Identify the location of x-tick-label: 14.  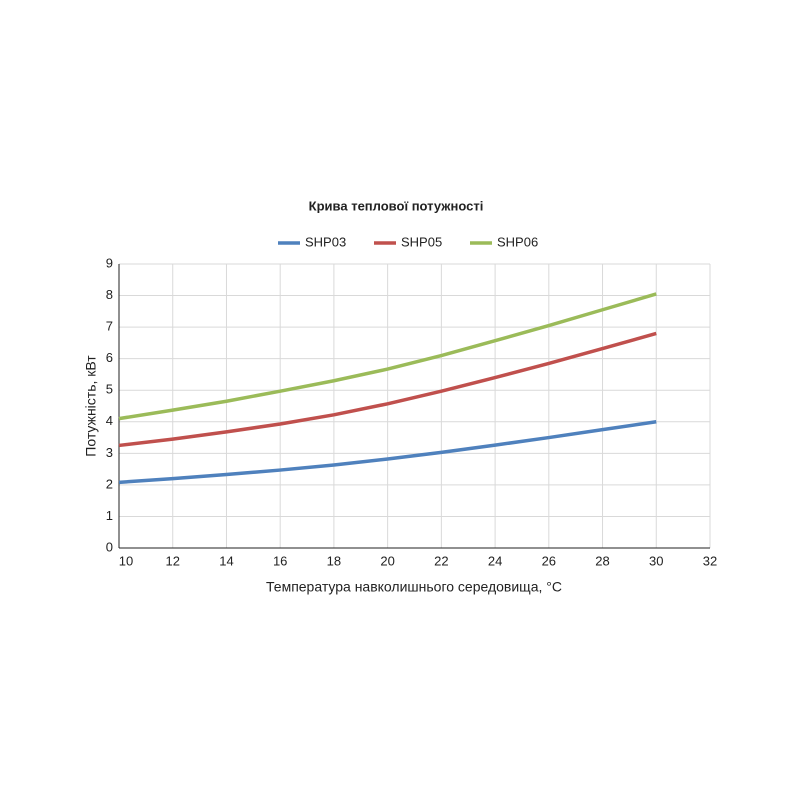
(226, 560).